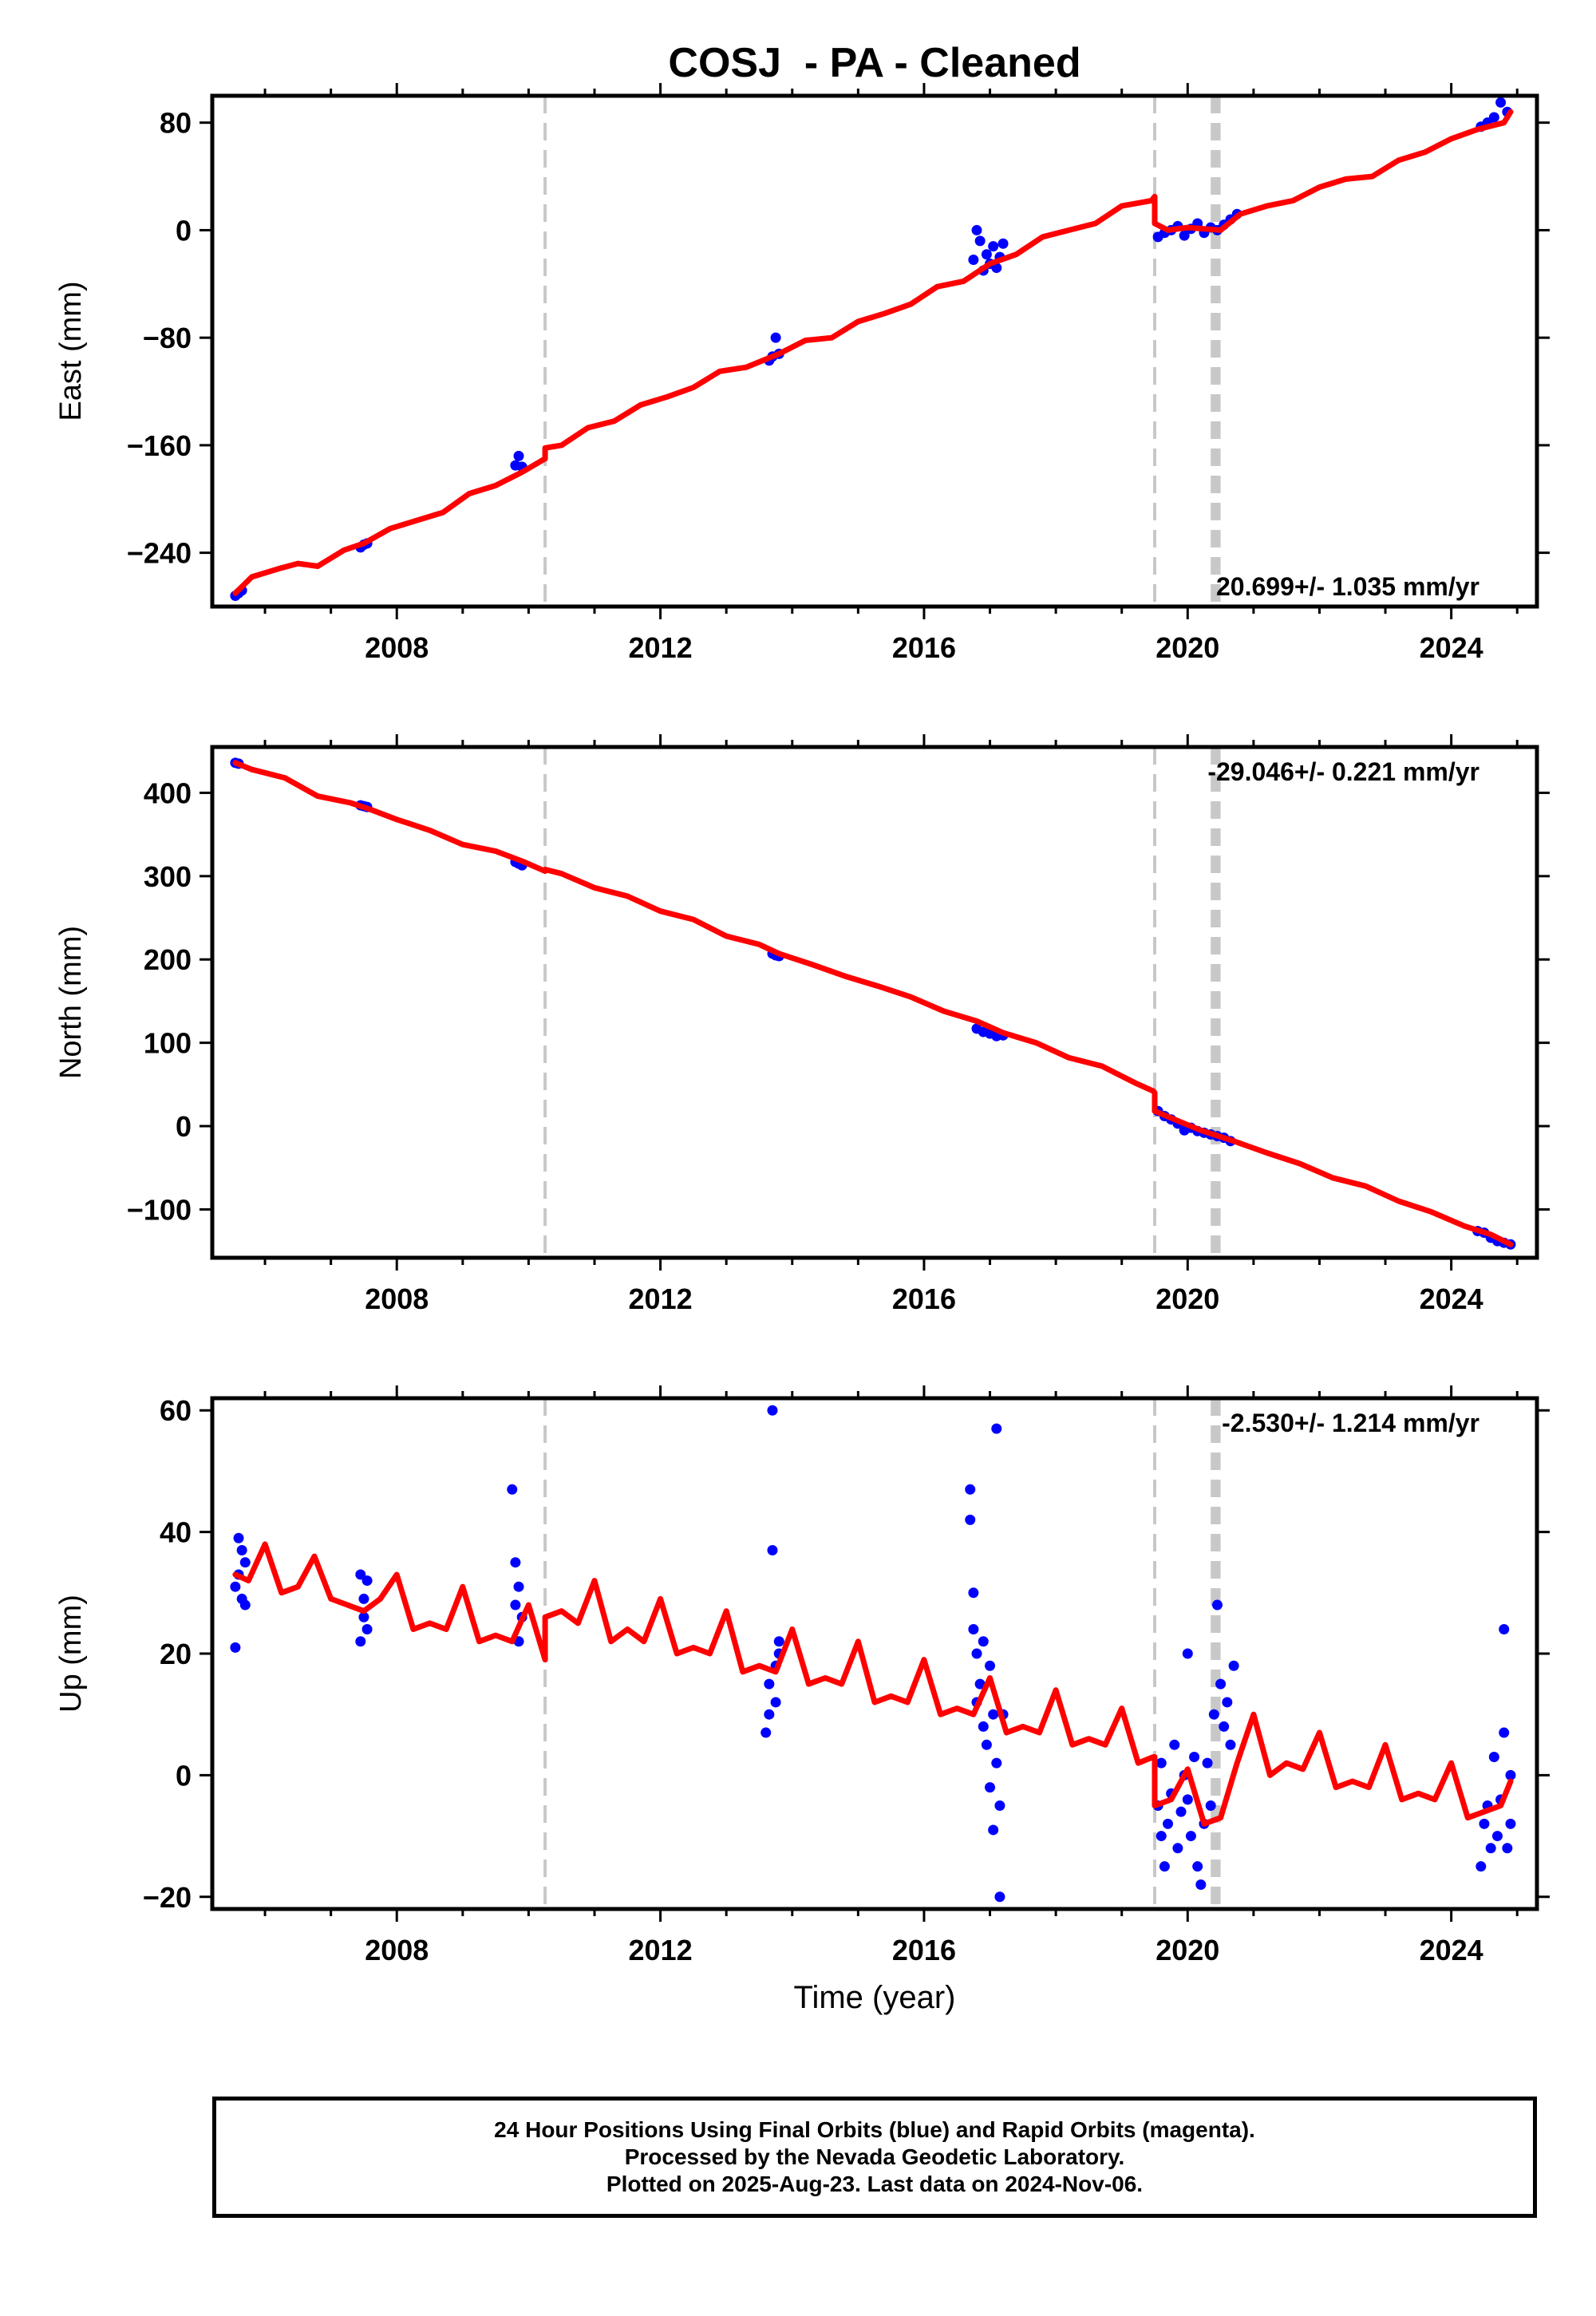 Image resolution: width=1596 pixels, height=2316 pixels. What do you see at coordinates (875, 1997) in the screenshot?
I see `up-x-axis-label: Time (year)` at bounding box center [875, 1997].